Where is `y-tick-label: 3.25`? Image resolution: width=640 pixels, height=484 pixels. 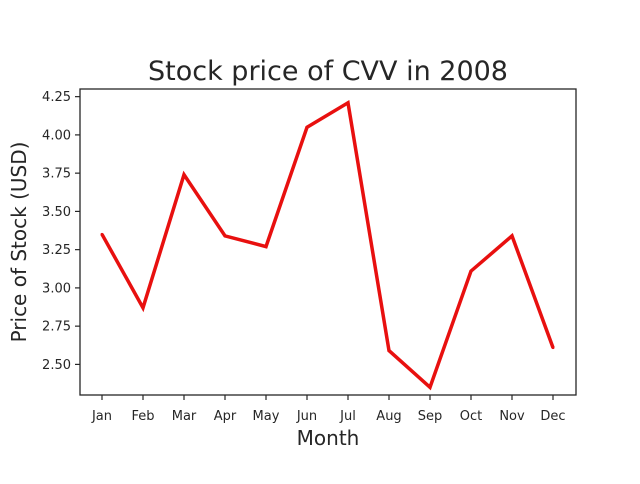
y-tick-label: 3.25 is located at coordinates (56, 250).